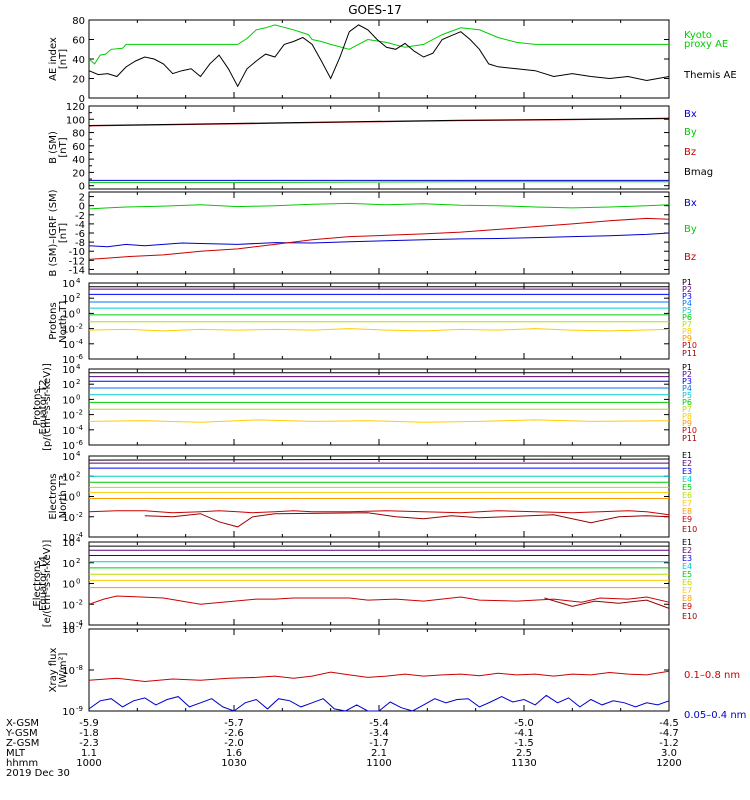  I want to click on ytick-label-bigrf: -8, so click(80, 243).